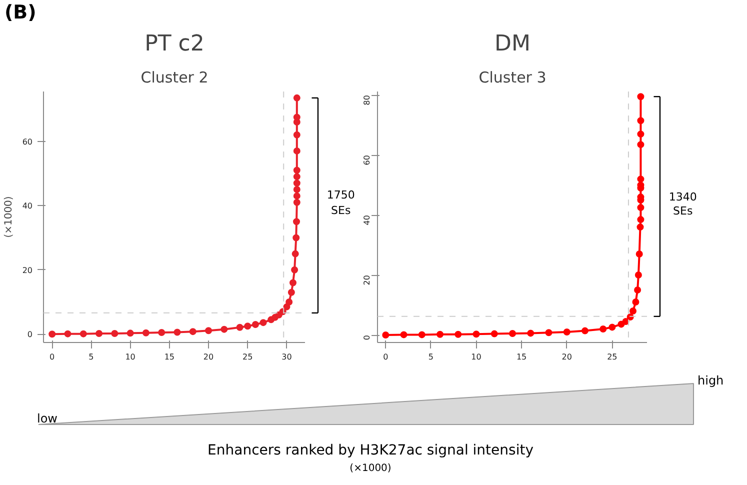  What do you see at coordinates (367, 100) in the screenshot?
I see `y-tick-label: 80` at bounding box center [367, 100].